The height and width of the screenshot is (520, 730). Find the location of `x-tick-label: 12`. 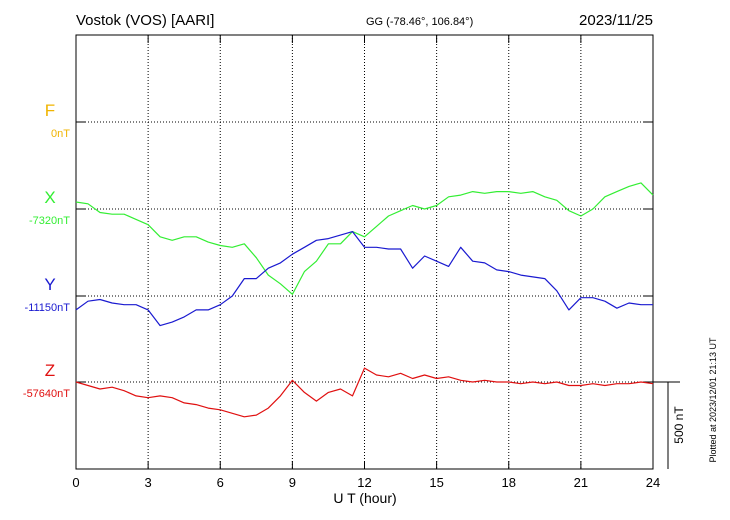

x-tick-label: 12 is located at coordinates (364, 482).